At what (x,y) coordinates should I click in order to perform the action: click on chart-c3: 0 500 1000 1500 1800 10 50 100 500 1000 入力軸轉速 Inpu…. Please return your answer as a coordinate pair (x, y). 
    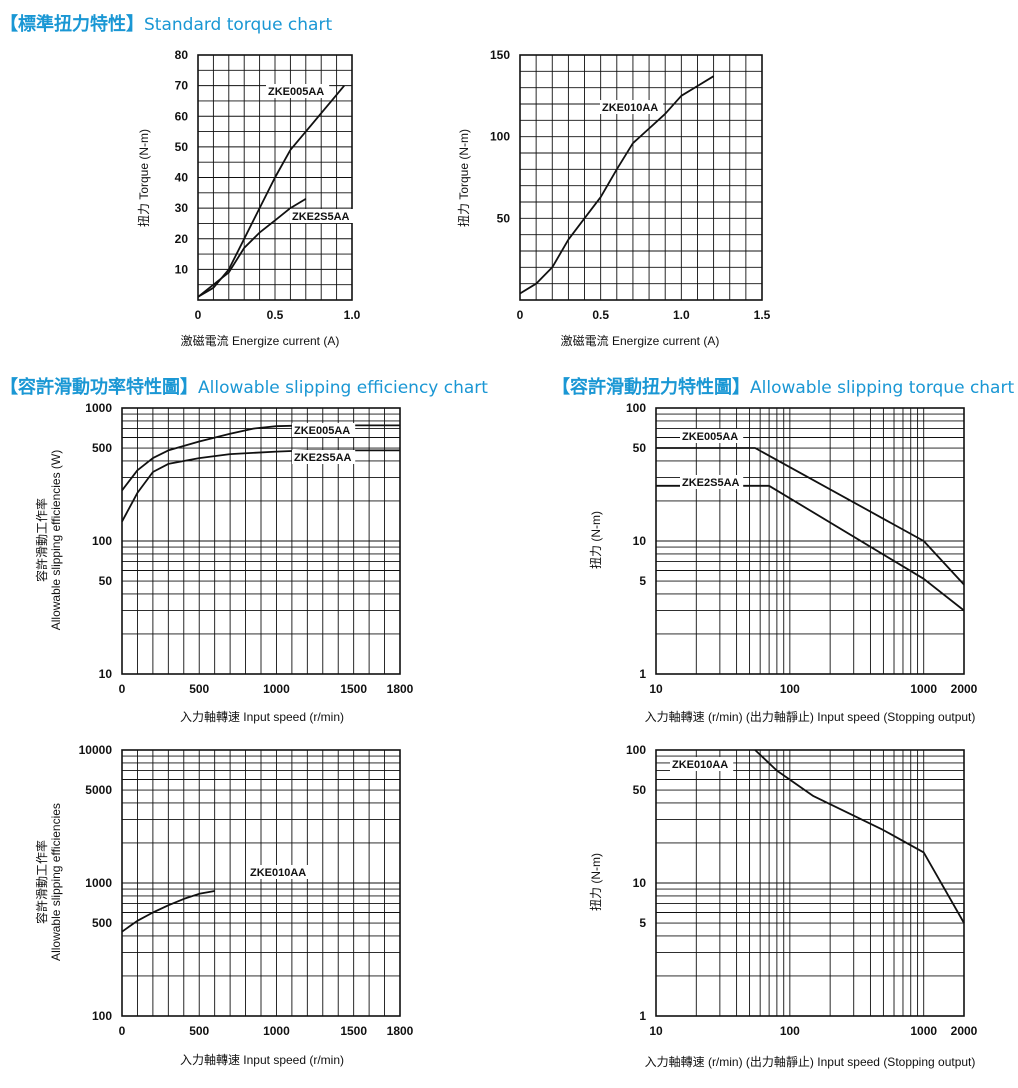
    Looking at the image, I should click on (224, 562).